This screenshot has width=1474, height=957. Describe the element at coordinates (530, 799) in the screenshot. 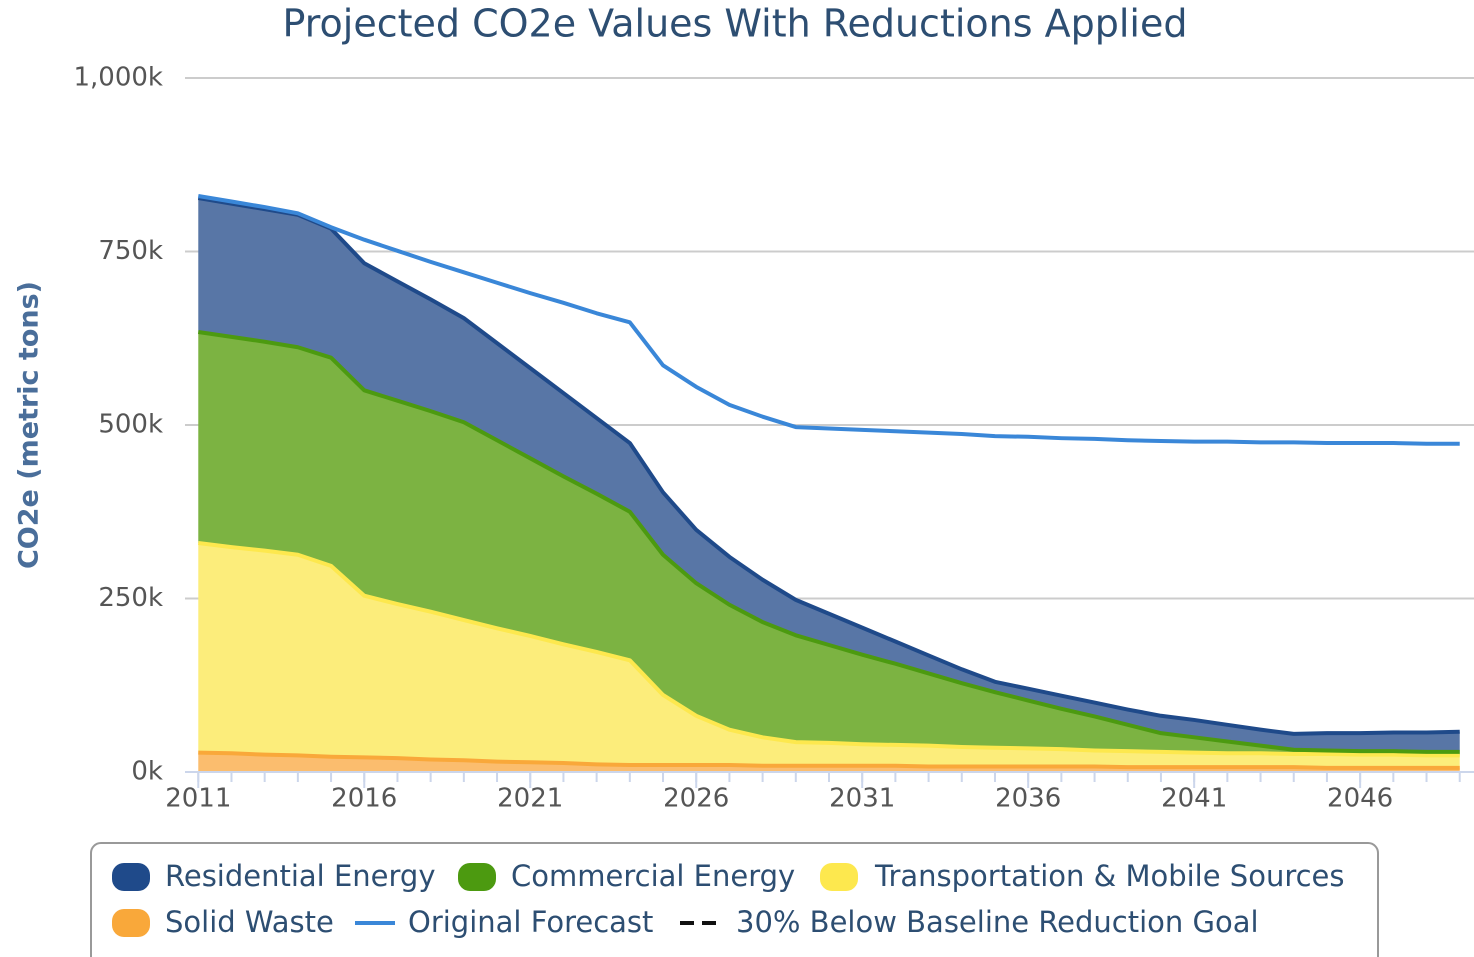

I see `x-tick-label: 2021` at that location.